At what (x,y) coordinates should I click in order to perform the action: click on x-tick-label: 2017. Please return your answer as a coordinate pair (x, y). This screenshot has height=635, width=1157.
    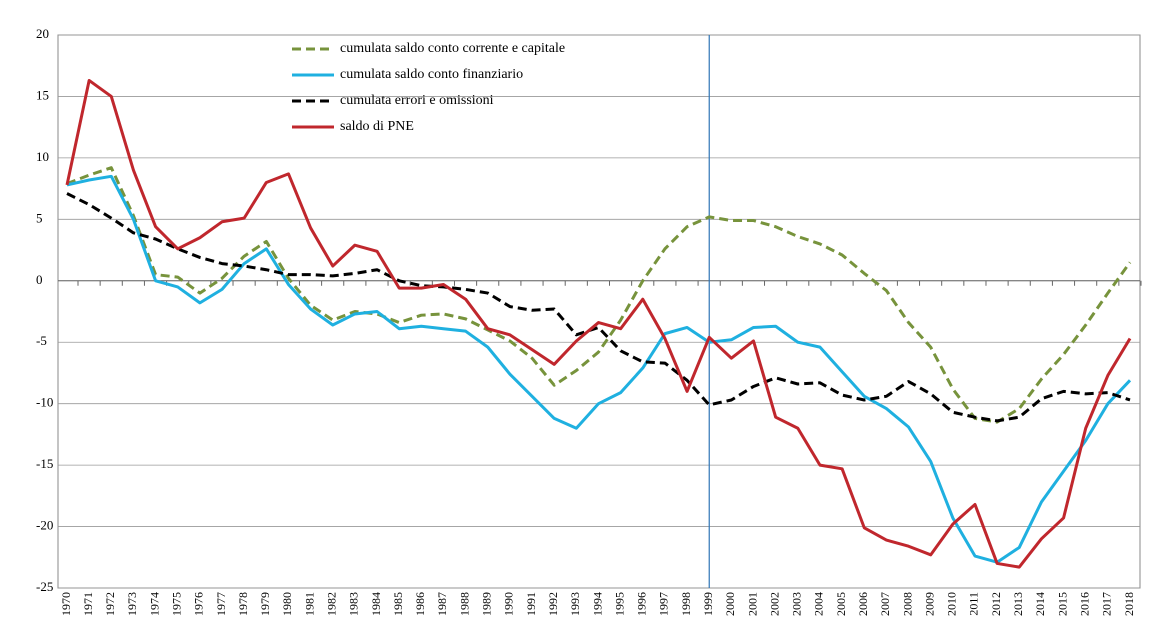
    Looking at the image, I should click on (1107, 604).